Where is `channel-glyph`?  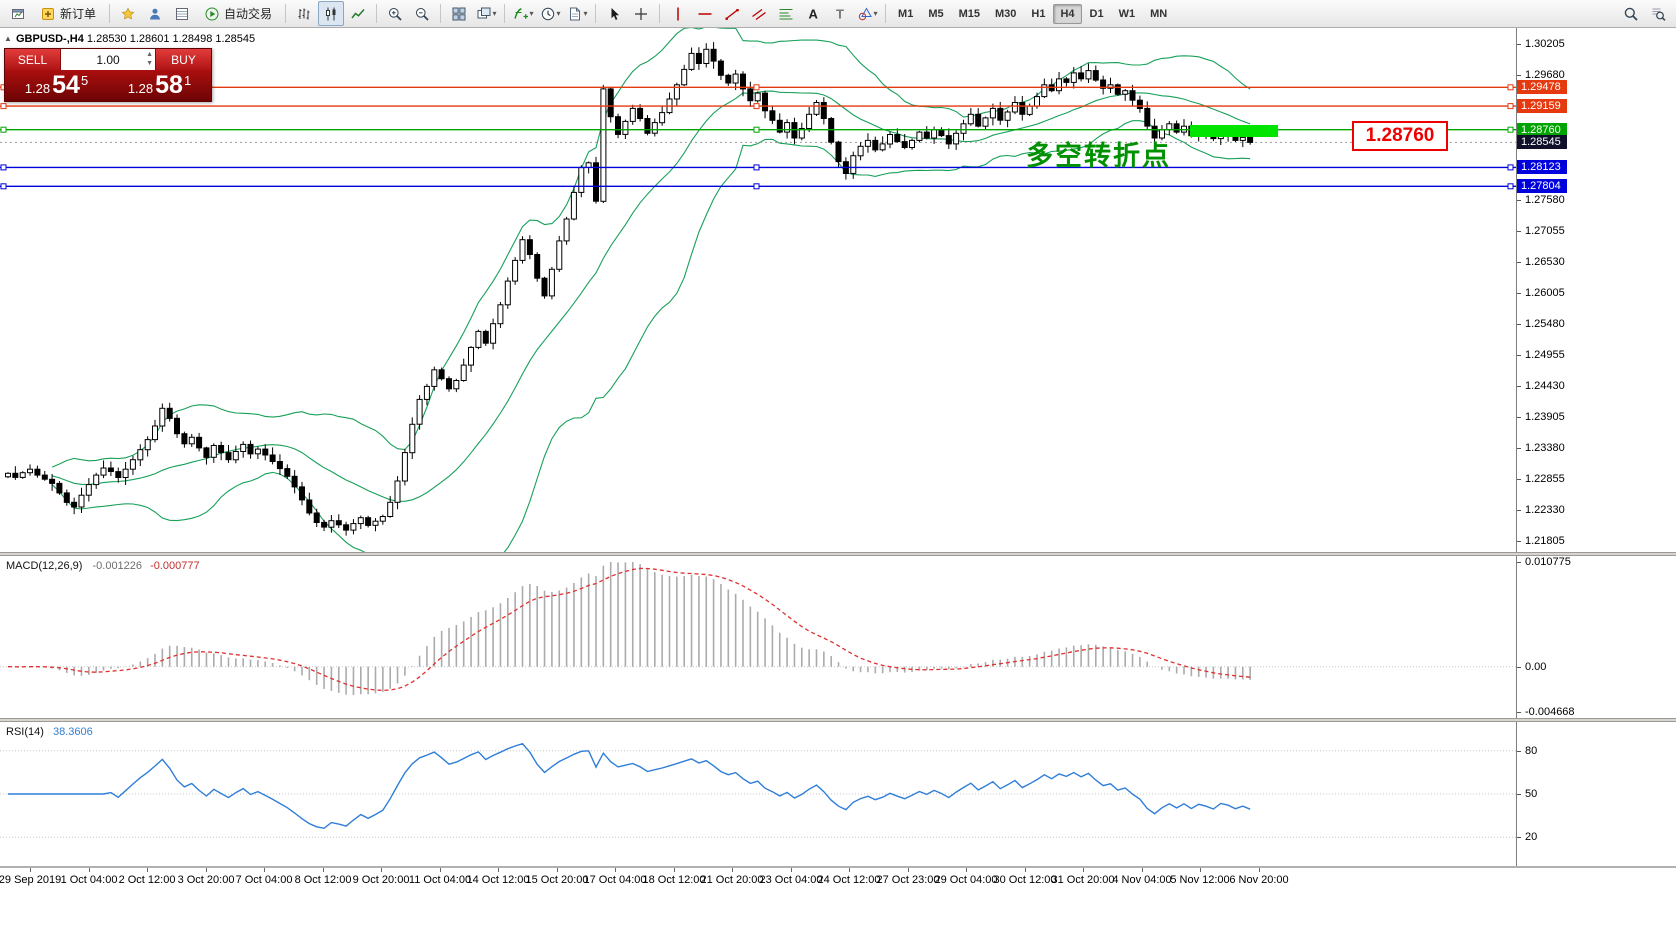
channel-glyph is located at coordinates (759, 14).